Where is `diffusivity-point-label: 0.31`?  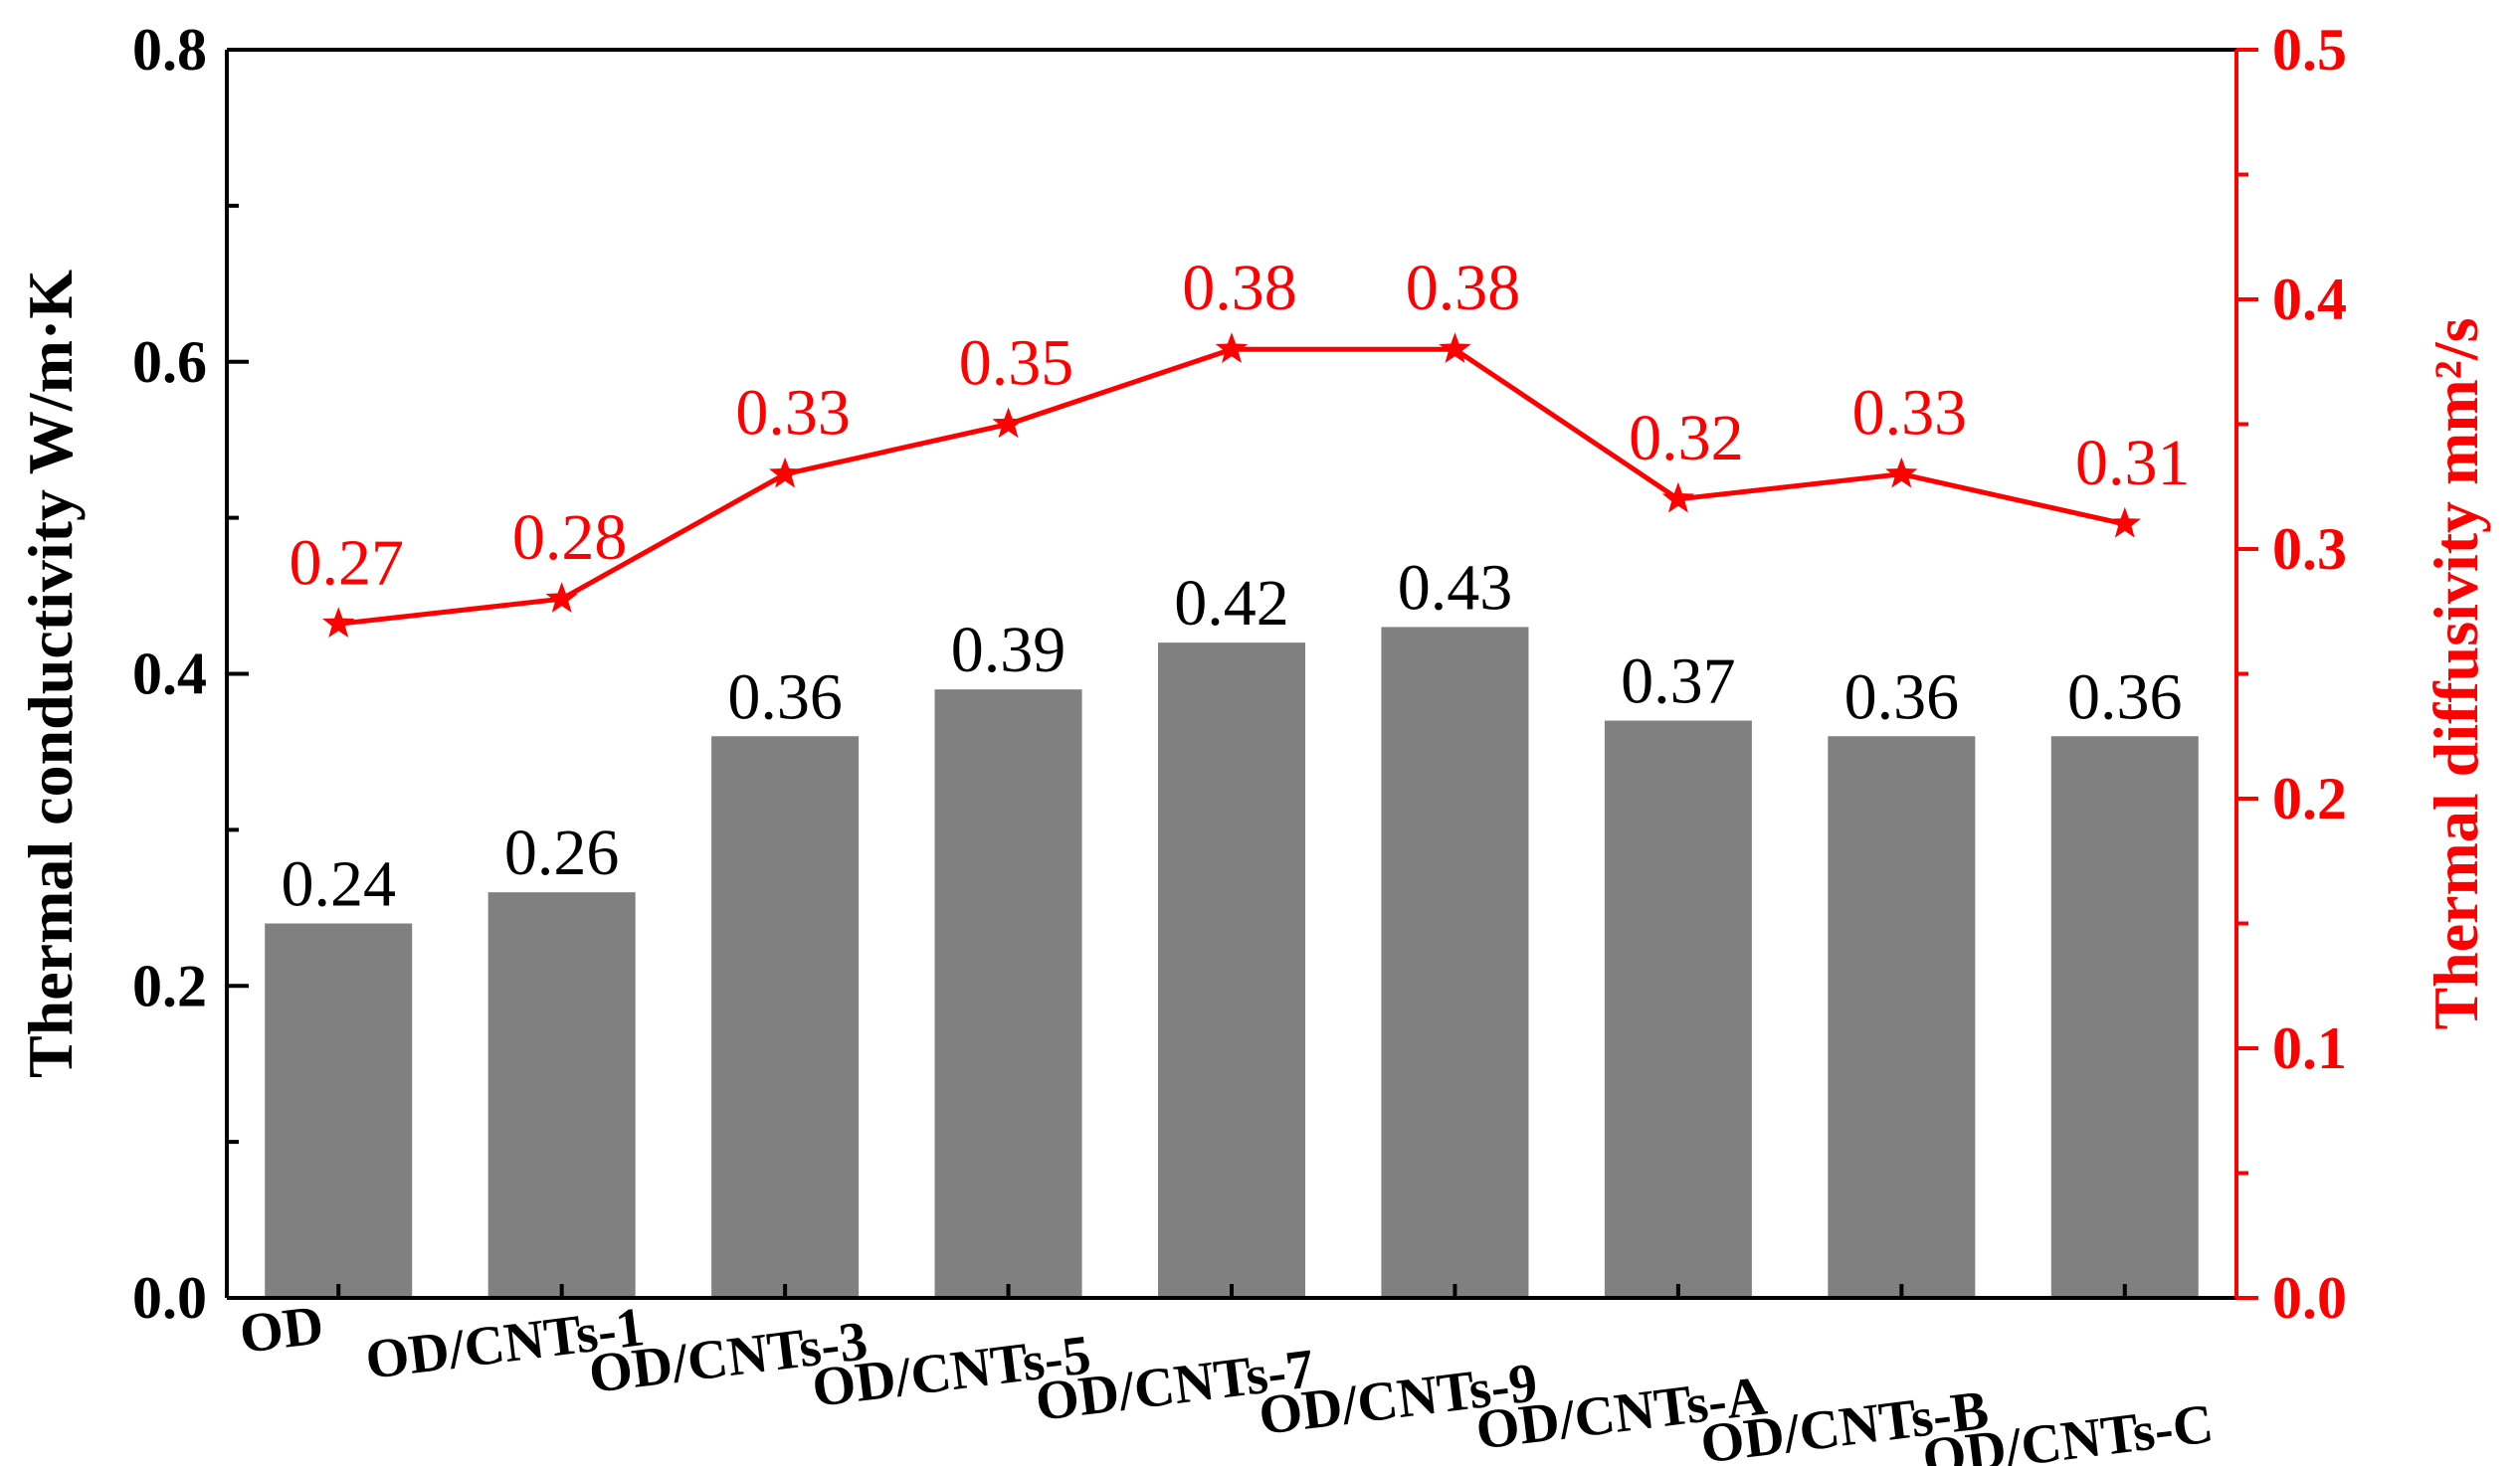 diffusivity-point-label: 0.31 is located at coordinates (2133, 463).